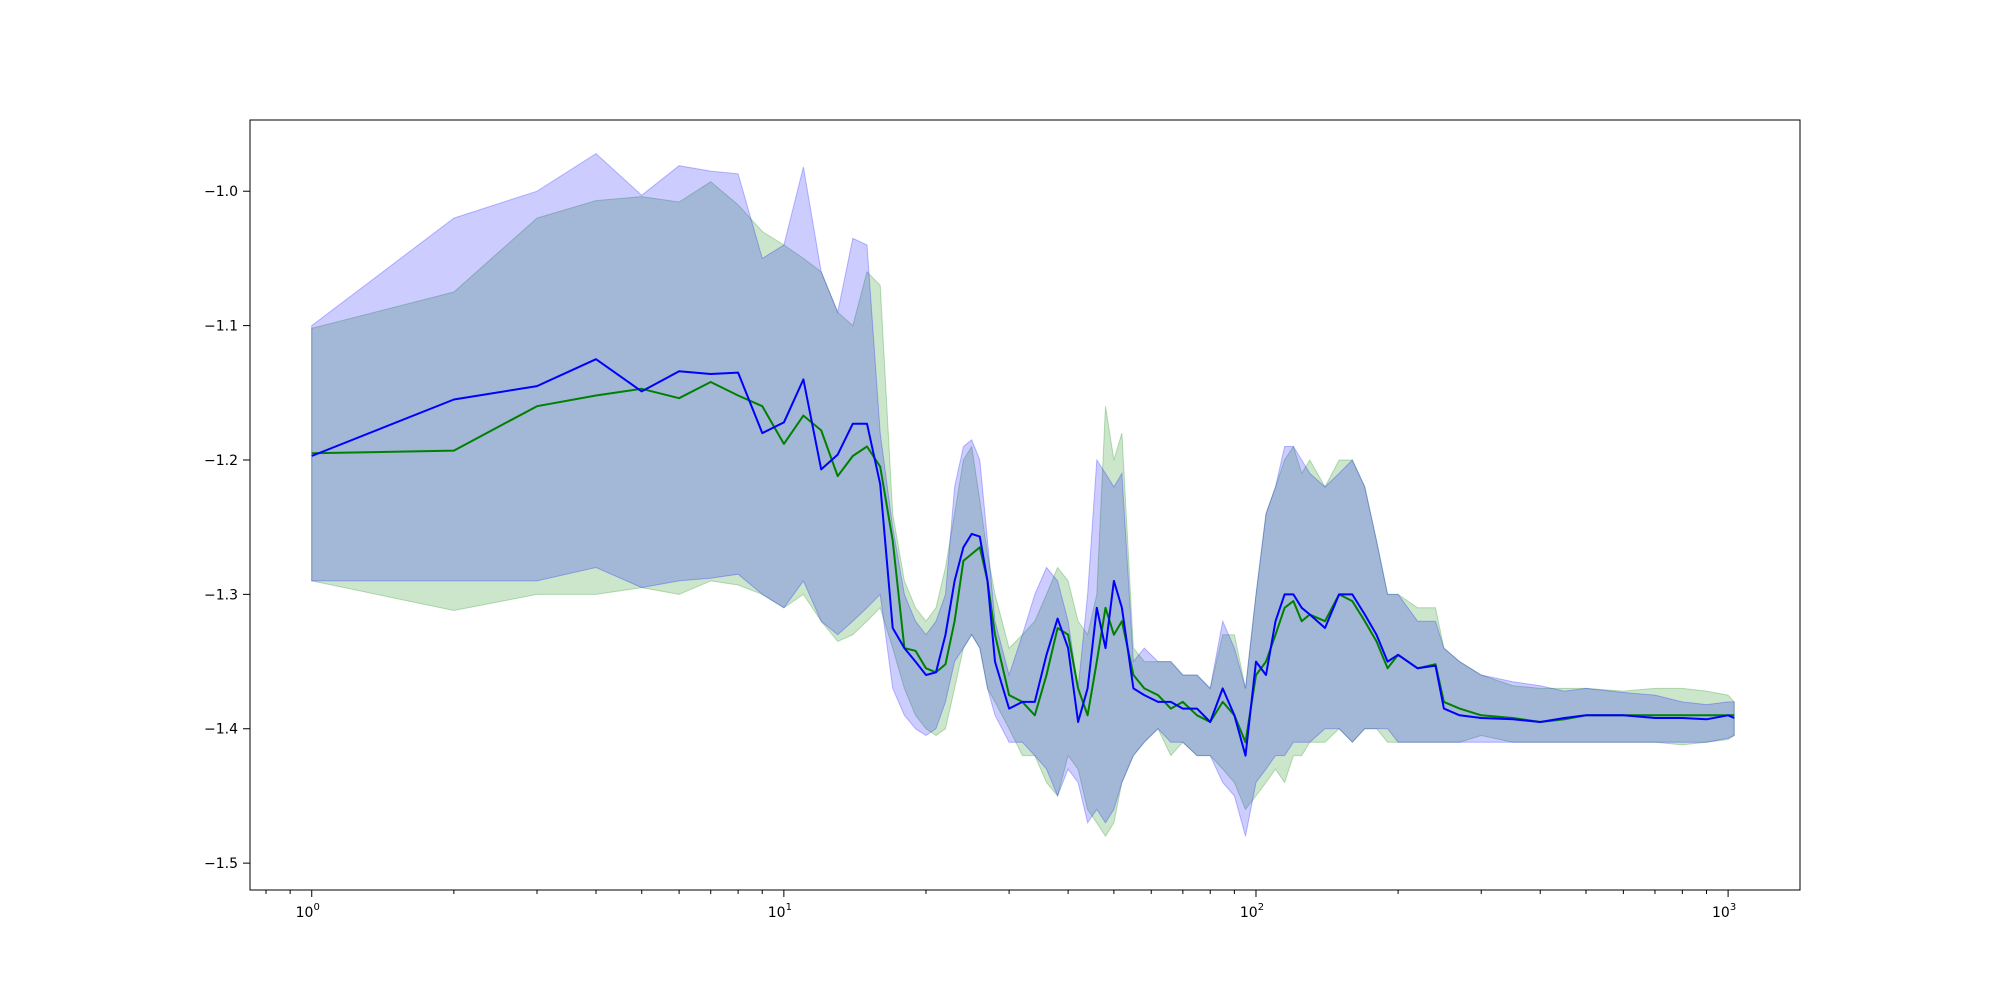 The height and width of the screenshot is (1000, 2000). Describe the element at coordinates (221, 864) in the screenshot. I see `y-tick-label: −1.5` at that location.